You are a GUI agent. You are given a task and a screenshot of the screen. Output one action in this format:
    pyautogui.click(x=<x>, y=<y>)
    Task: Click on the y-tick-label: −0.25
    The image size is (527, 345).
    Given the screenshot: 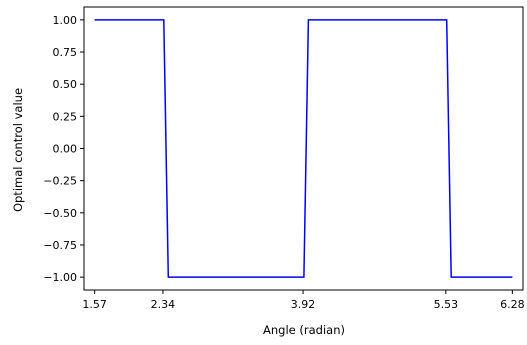 What is the action you would take?
    pyautogui.click(x=60, y=181)
    